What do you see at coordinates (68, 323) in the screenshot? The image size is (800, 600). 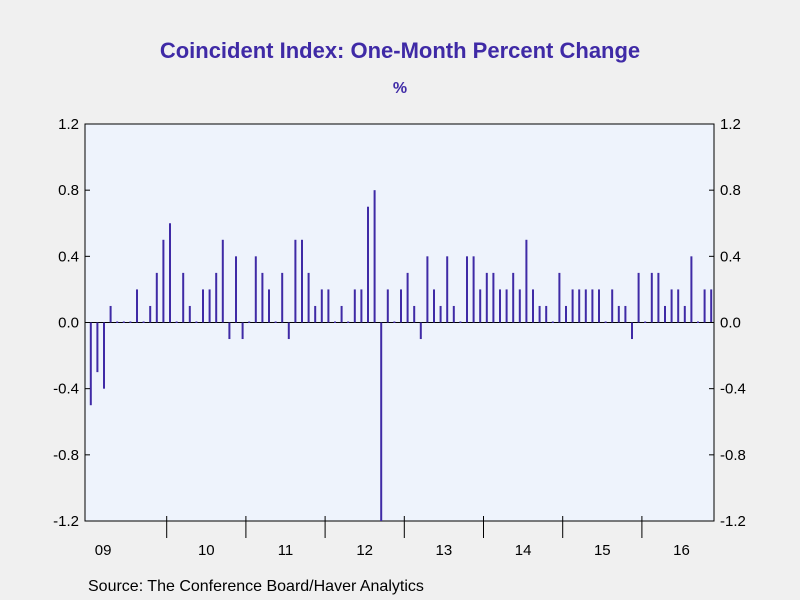 I see `y-tick-label-left: 0.0` at bounding box center [68, 323].